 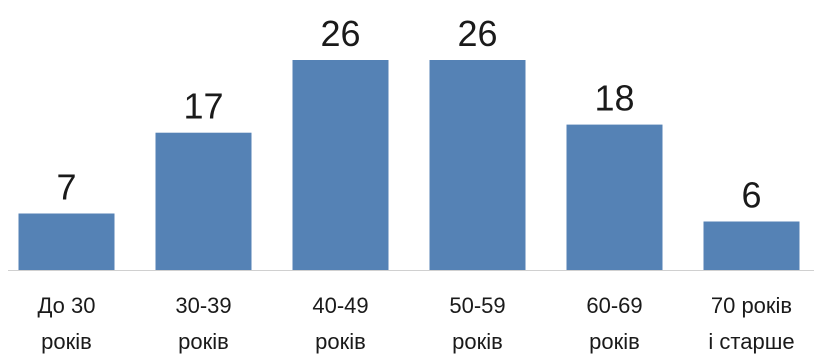 I want to click on category-label-5-line-0: 70 років, so click(x=751, y=305).